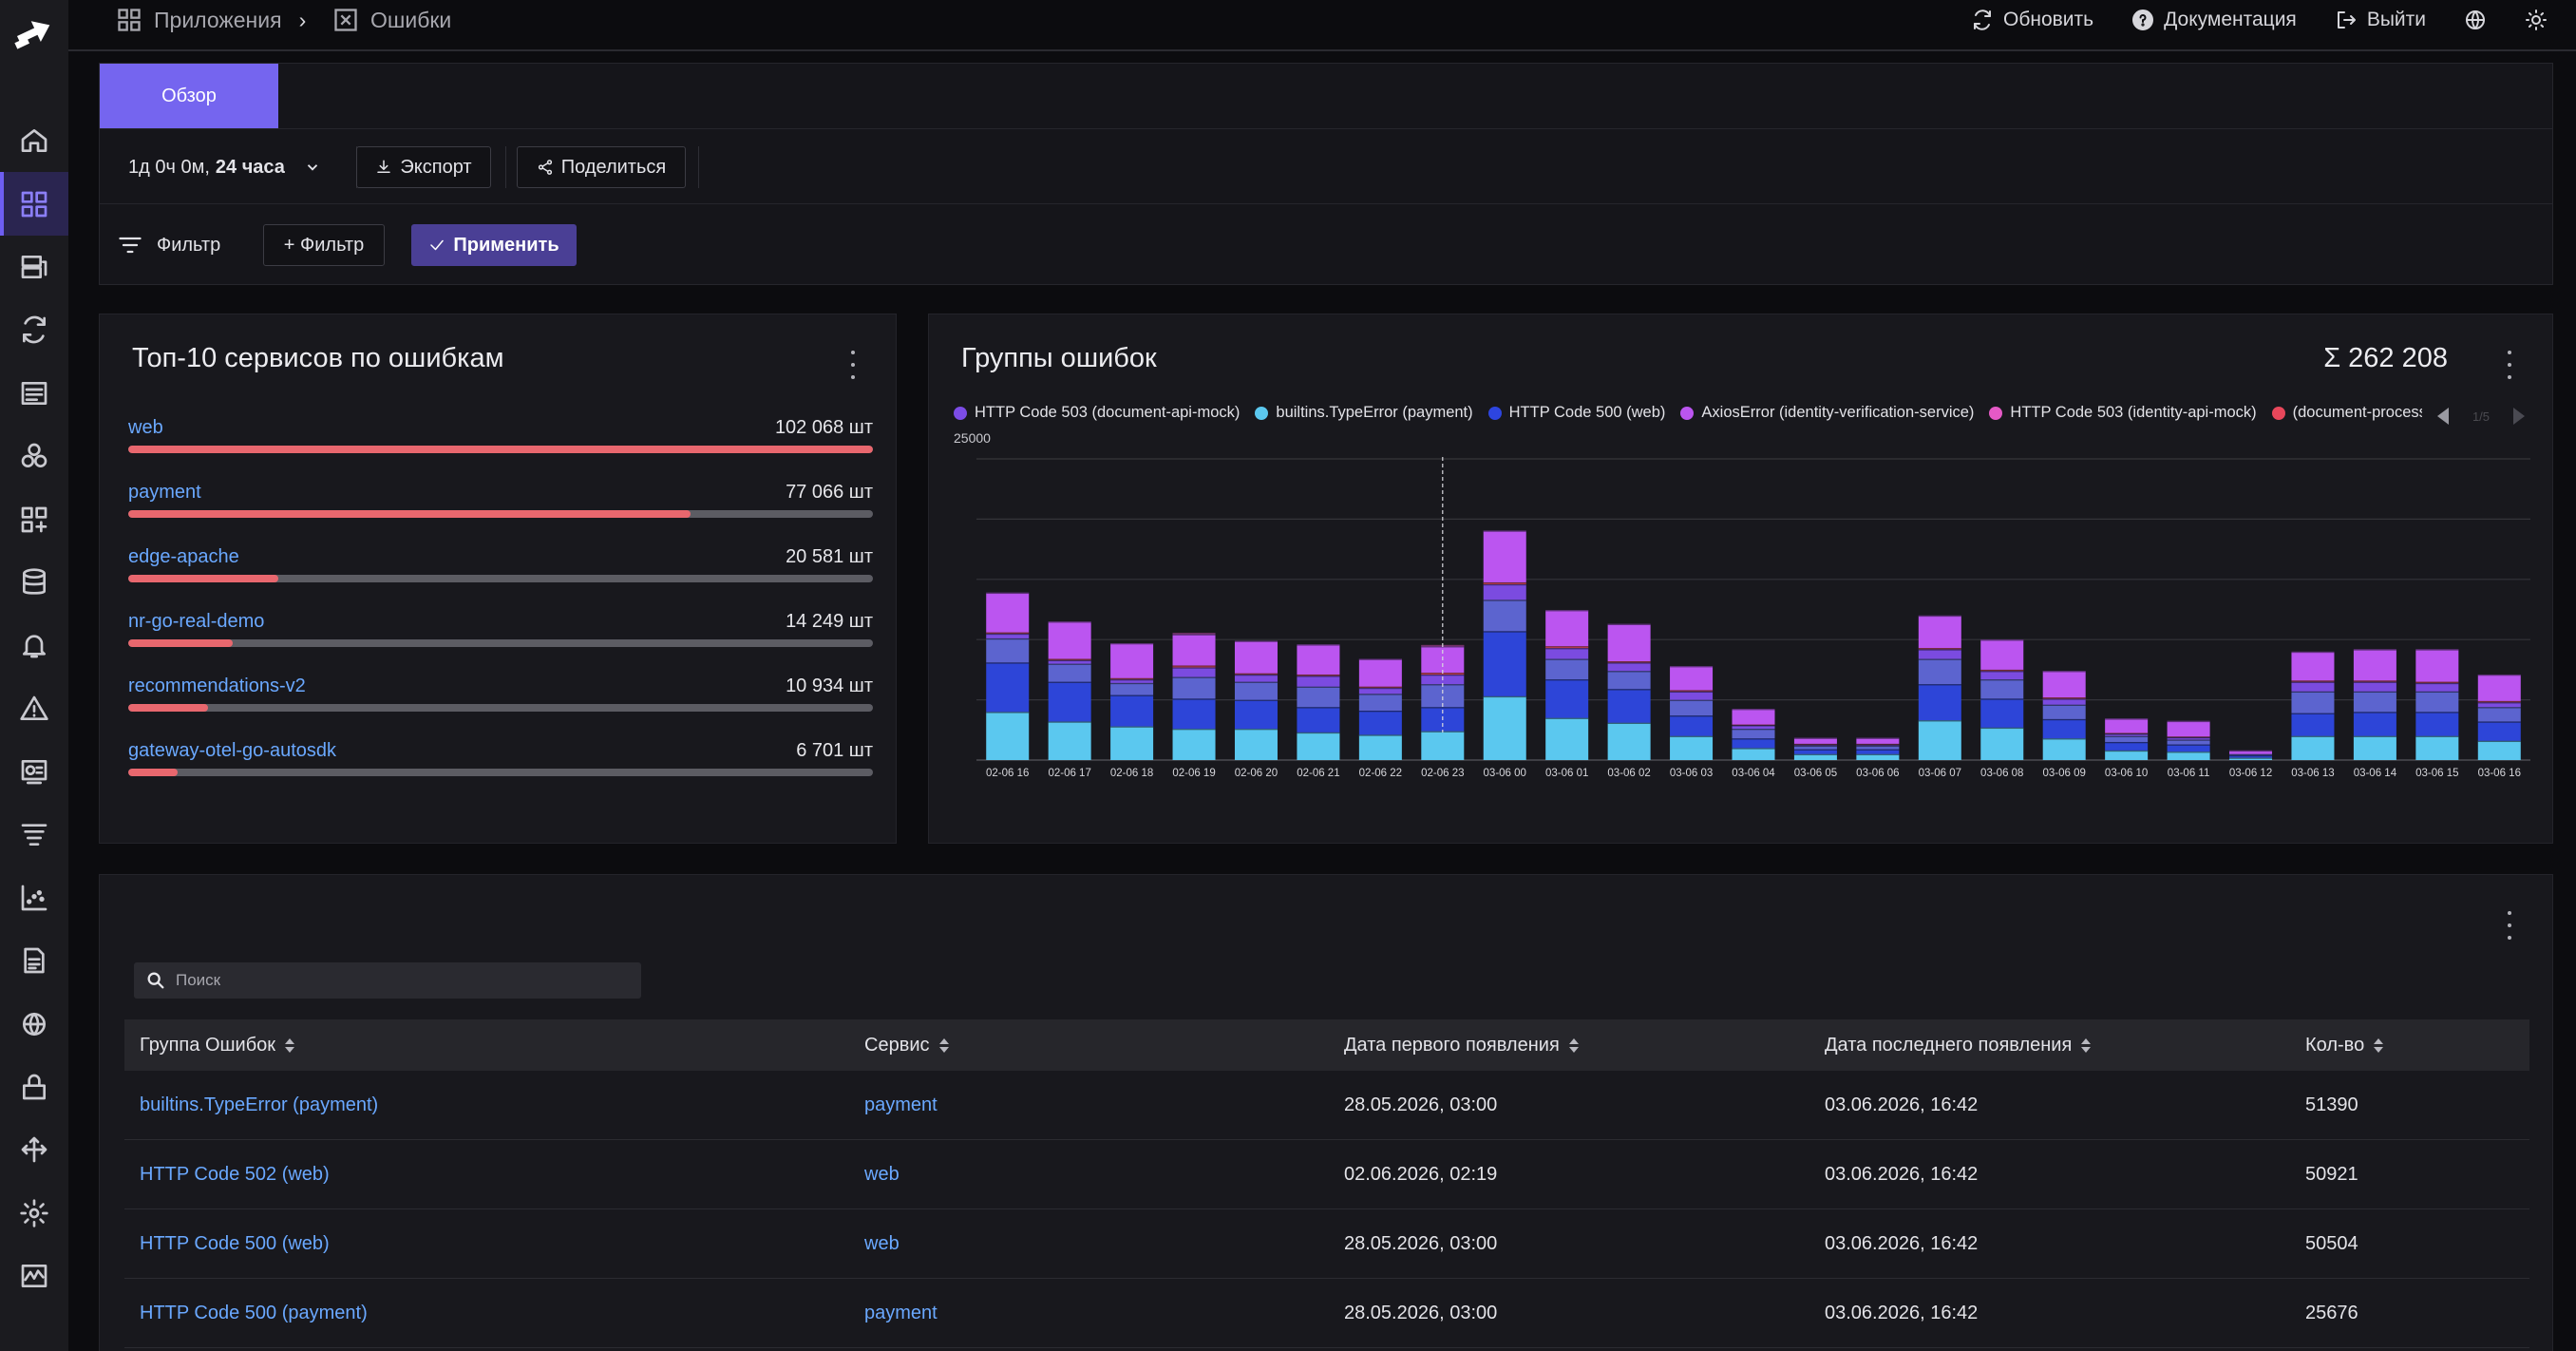 The height and width of the screenshot is (1351, 2576). Describe the element at coordinates (2443, 416) in the screenshot. I see `legend-prev-icon` at that location.